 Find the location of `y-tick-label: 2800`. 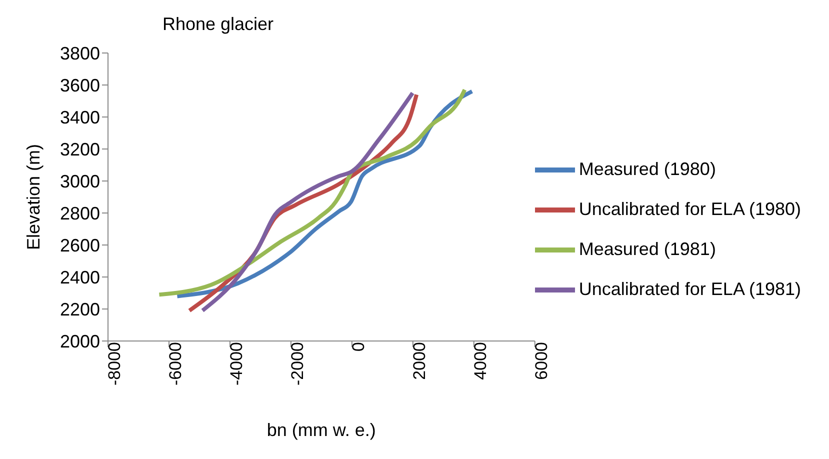

y-tick-label: 2800 is located at coordinates (80, 213).